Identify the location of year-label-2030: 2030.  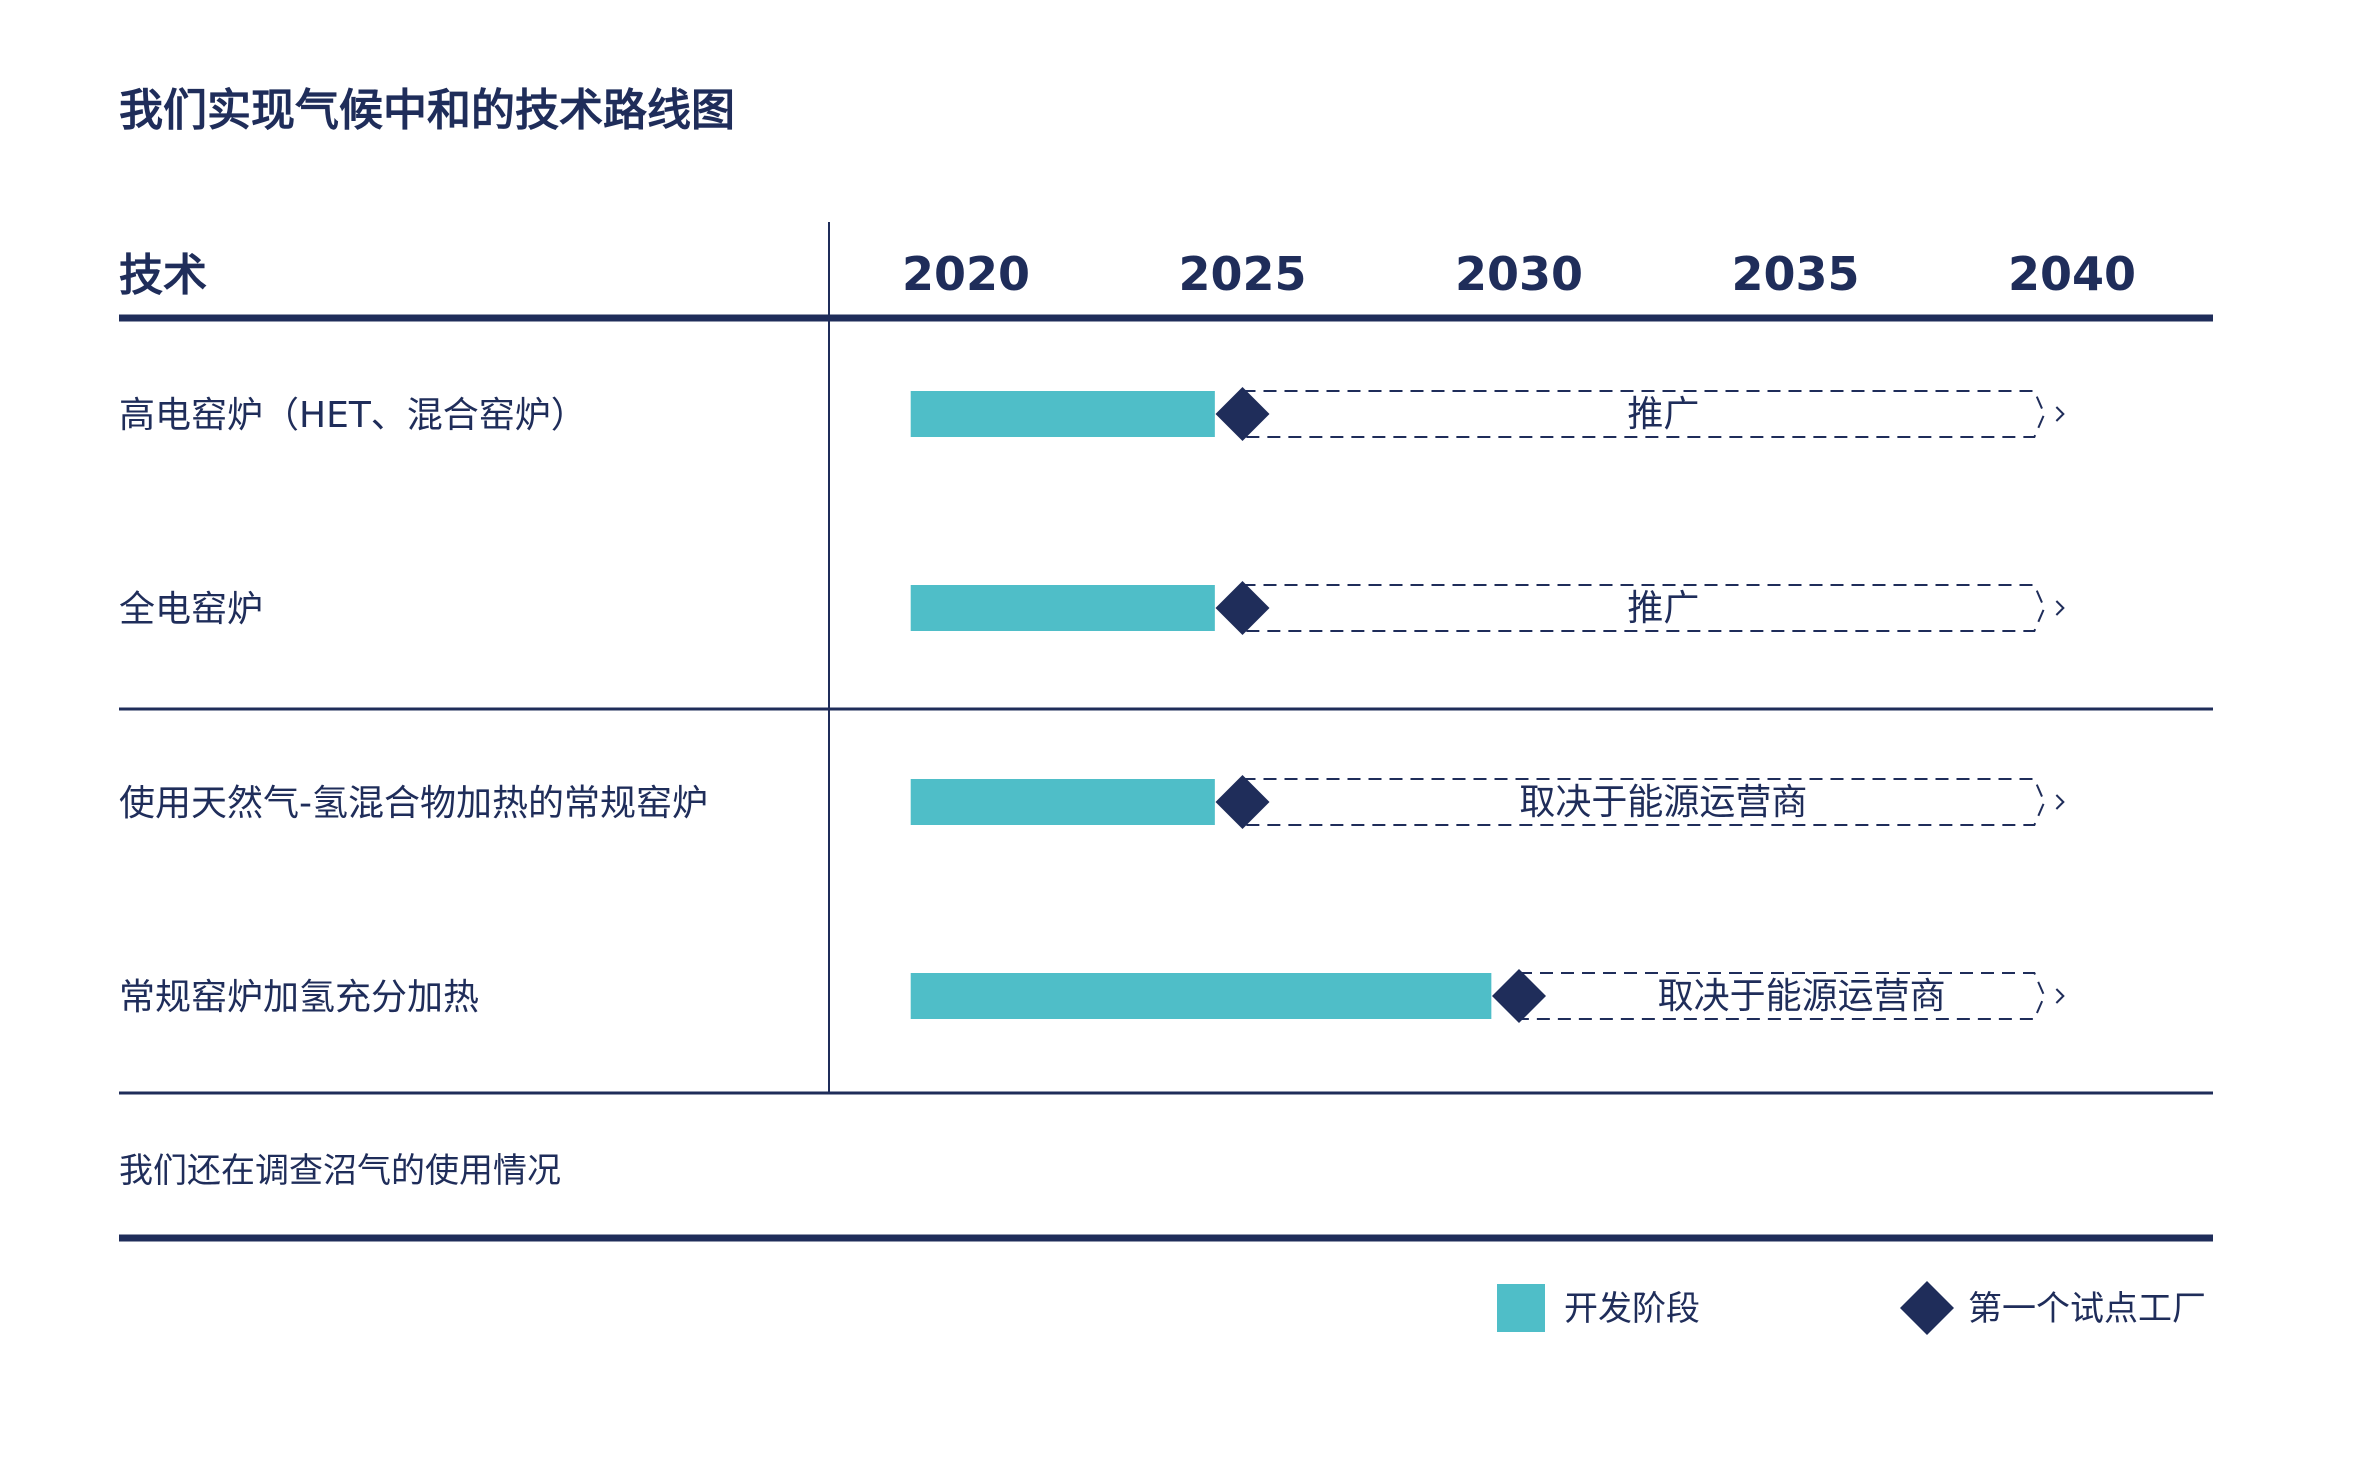
(1519, 274).